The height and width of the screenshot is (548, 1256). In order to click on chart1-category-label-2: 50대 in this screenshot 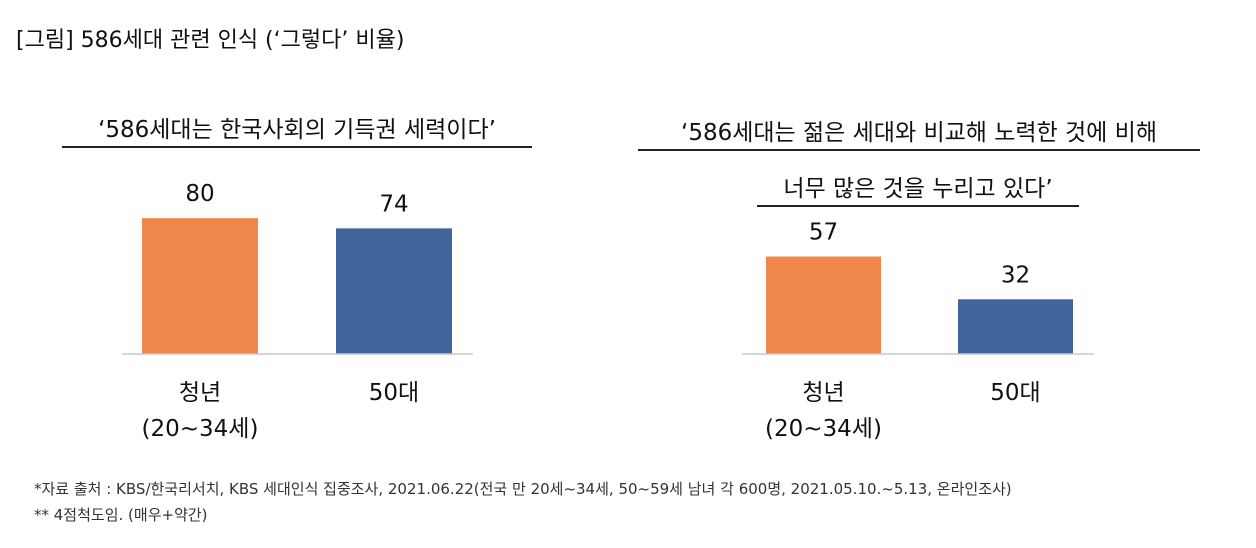, I will do `click(394, 393)`.